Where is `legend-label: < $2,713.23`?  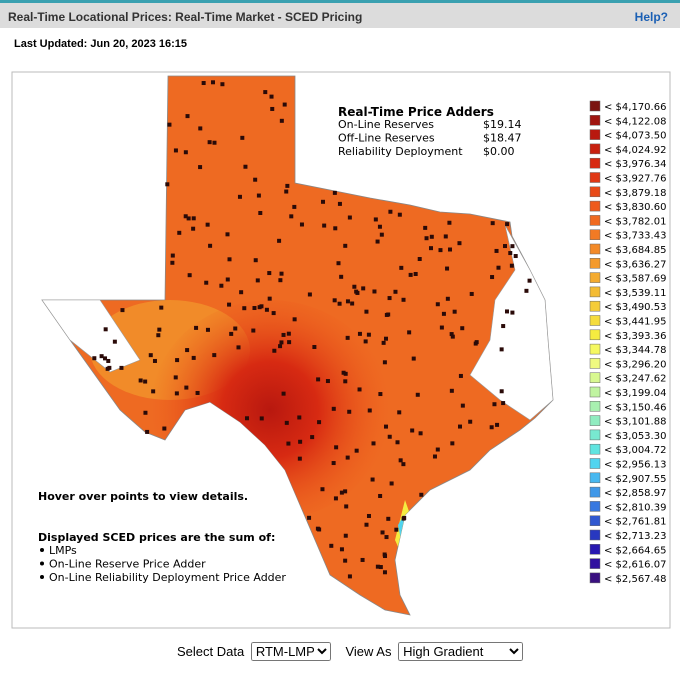
legend-label: < $2,713.23 is located at coordinates (635, 536).